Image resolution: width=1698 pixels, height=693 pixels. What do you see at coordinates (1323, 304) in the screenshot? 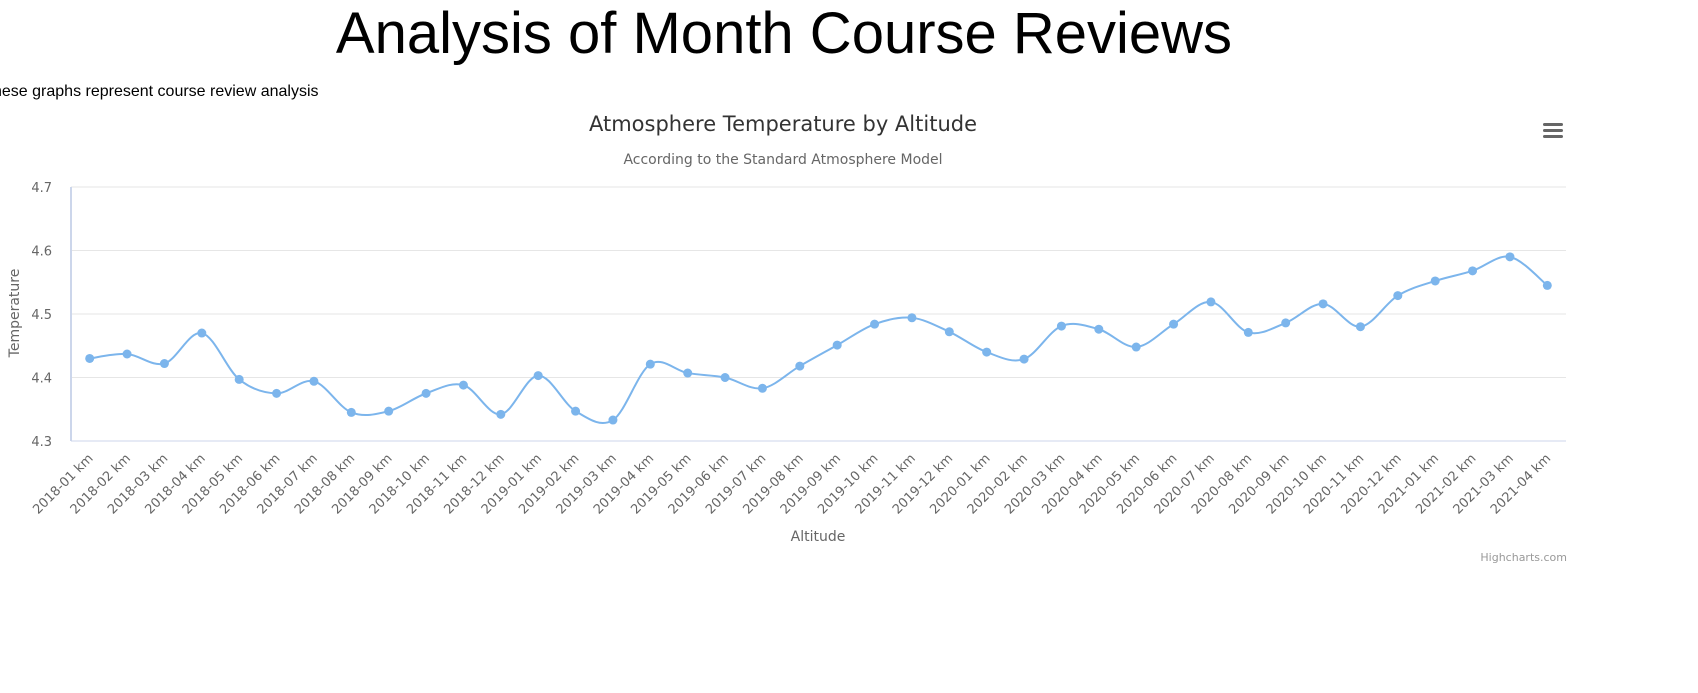
I see `data-point-2020-10-km` at bounding box center [1323, 304].